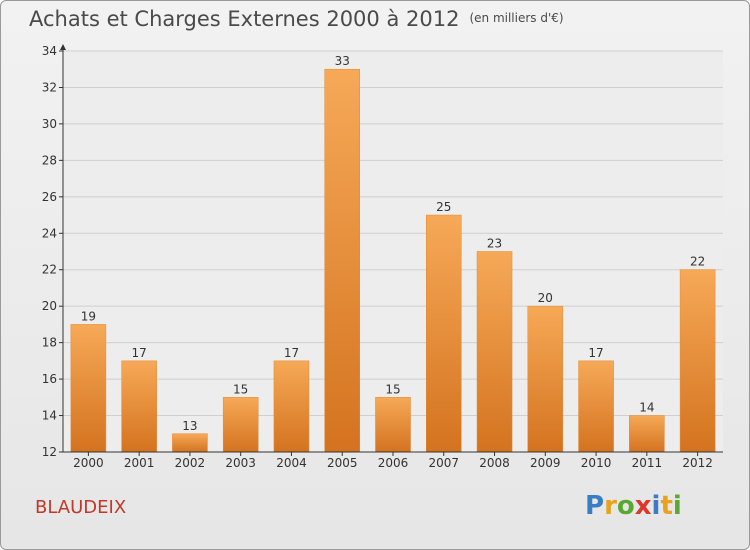 The width and height of the screenshot is (750, 550). I want to click on commune-name: BLAUDEIX, so click(81, 507).